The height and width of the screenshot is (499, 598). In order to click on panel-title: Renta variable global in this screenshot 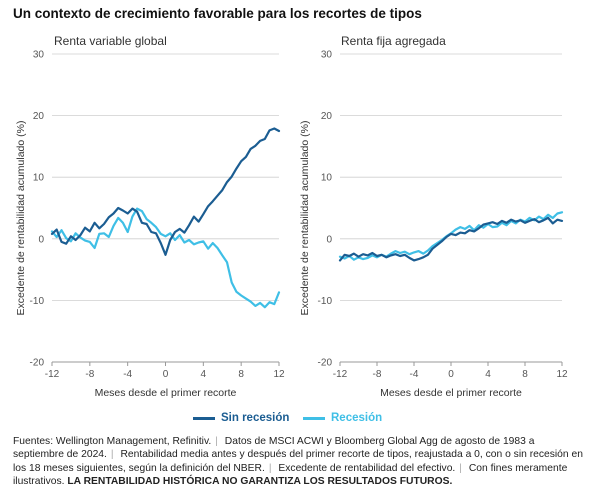, I will do `click(110, 41)`.